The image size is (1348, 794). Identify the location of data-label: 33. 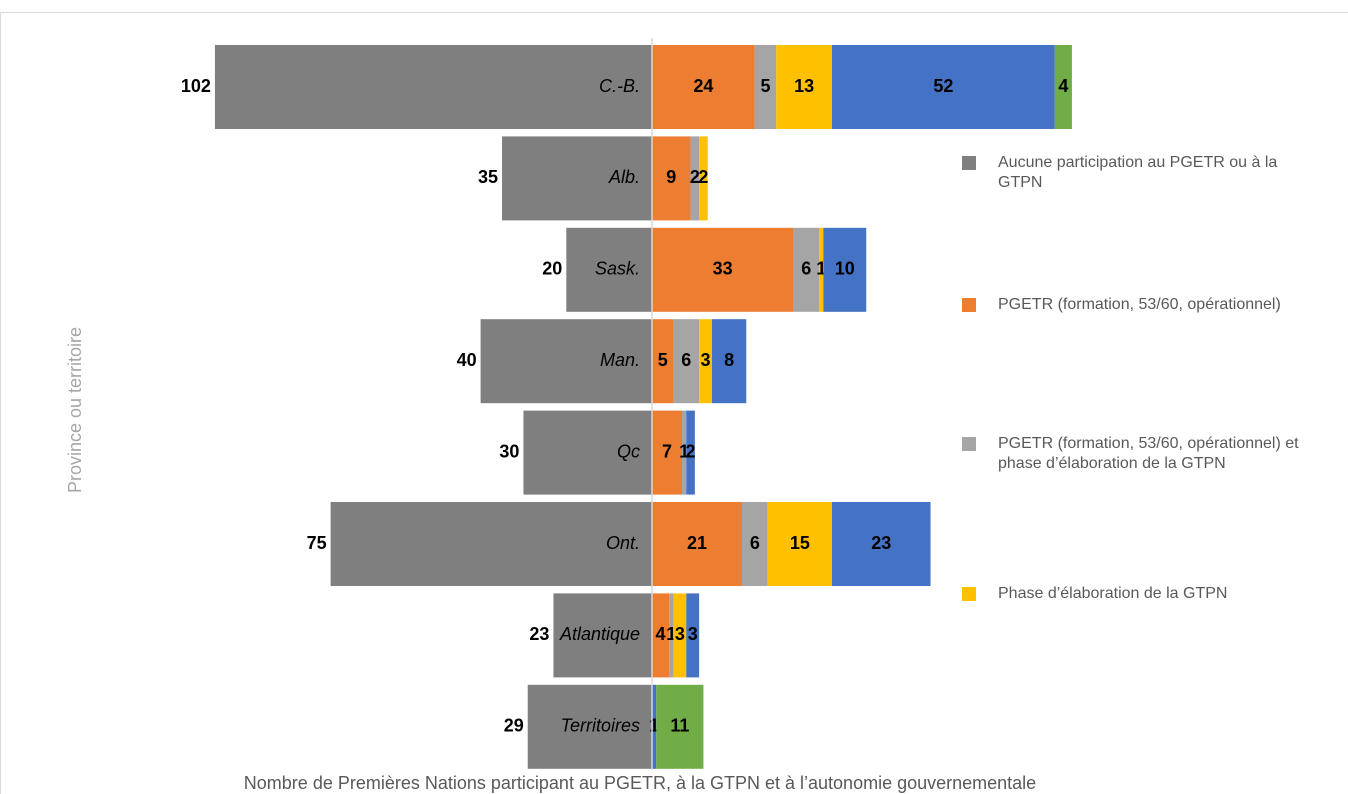
(723, 269).